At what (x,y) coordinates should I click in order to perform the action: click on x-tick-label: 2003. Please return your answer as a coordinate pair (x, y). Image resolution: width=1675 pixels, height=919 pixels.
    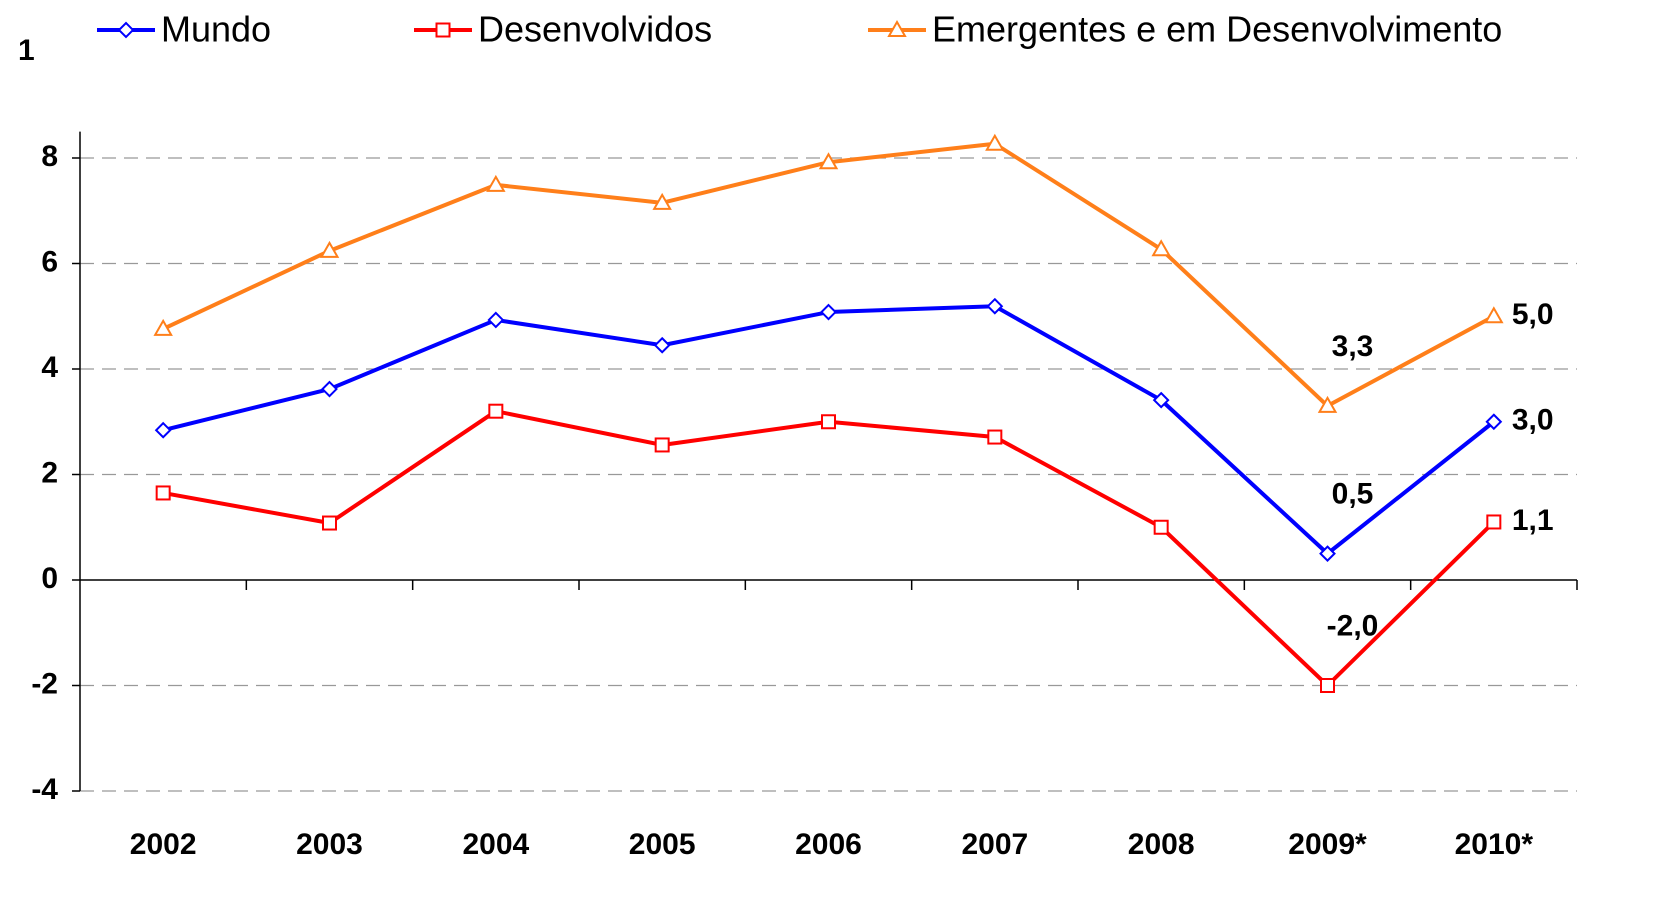
    Looking at the image, I should click on (329, 844).